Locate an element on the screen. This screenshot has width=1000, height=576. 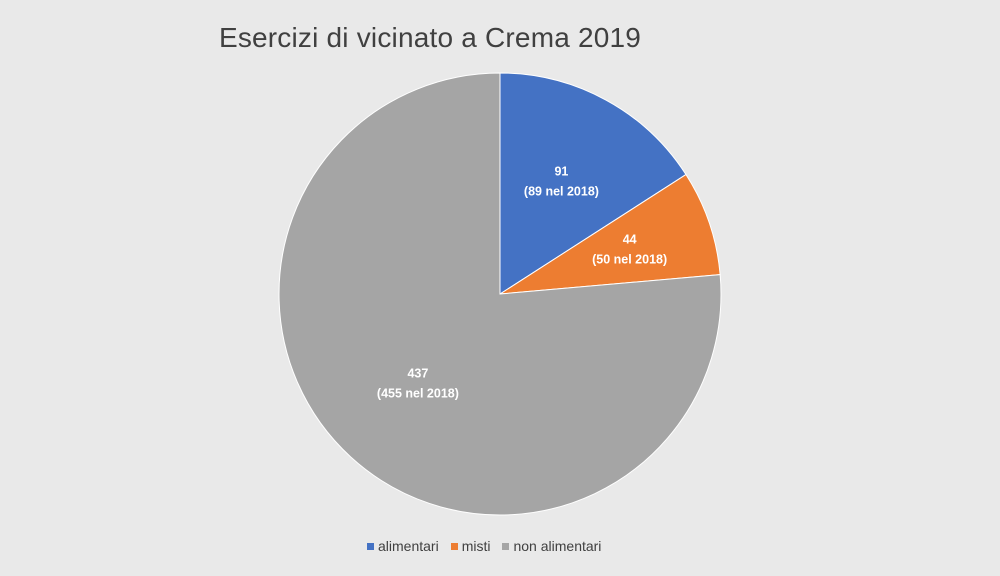
legend-item-non-alimentari: non alimentari is located at coordinates (551, 546).